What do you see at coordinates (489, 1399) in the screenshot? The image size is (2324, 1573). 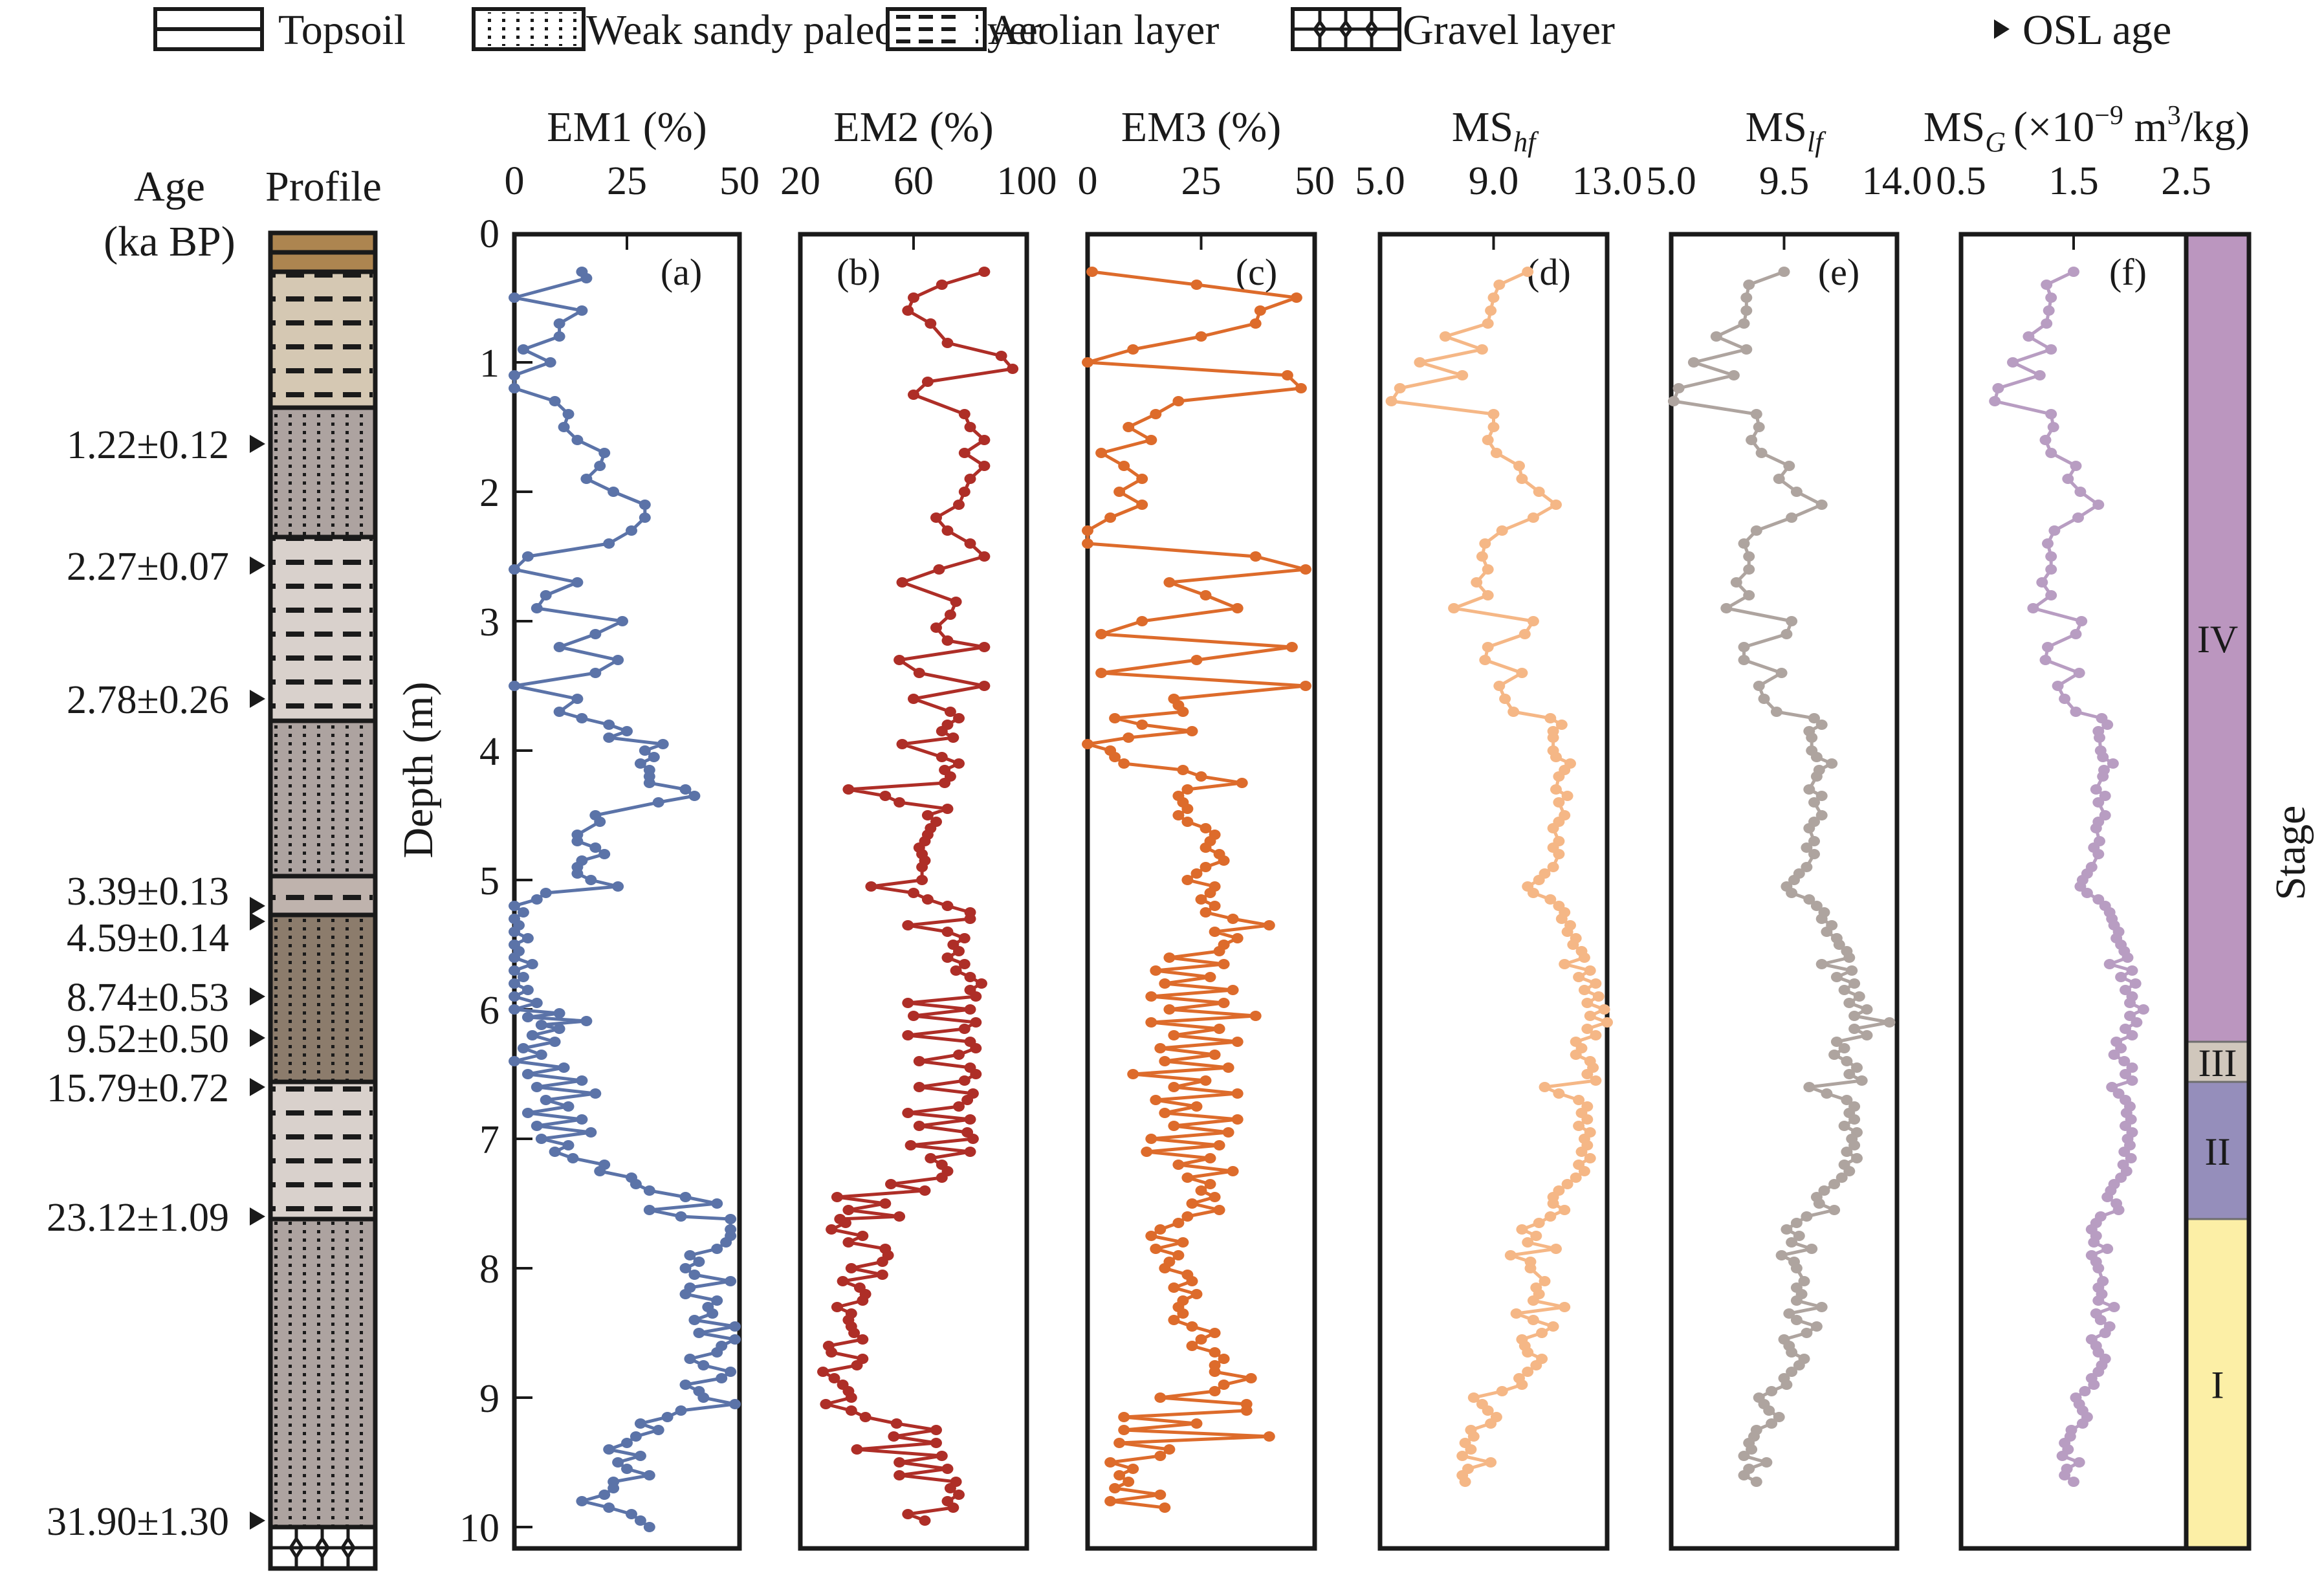 I see `depth-tick-label: 9` at bounding box center [489, 1399].